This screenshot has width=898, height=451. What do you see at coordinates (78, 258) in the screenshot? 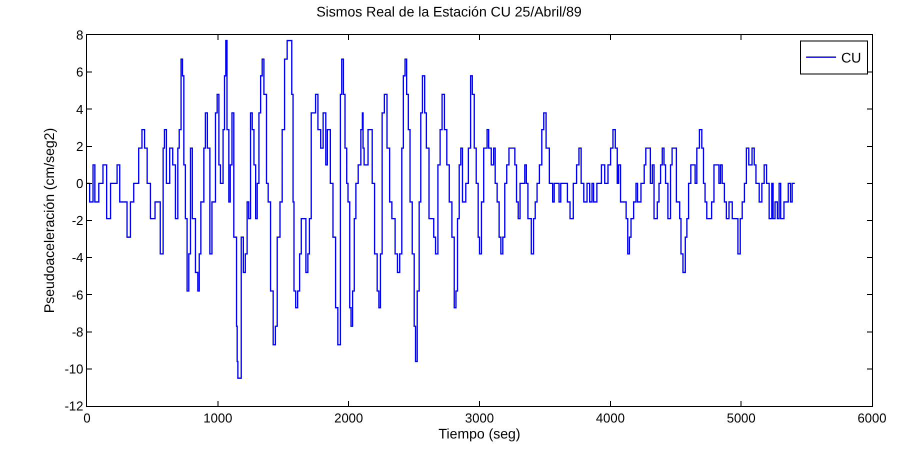
I see `y-tick-label: -4` at bounding box center [78, 258].